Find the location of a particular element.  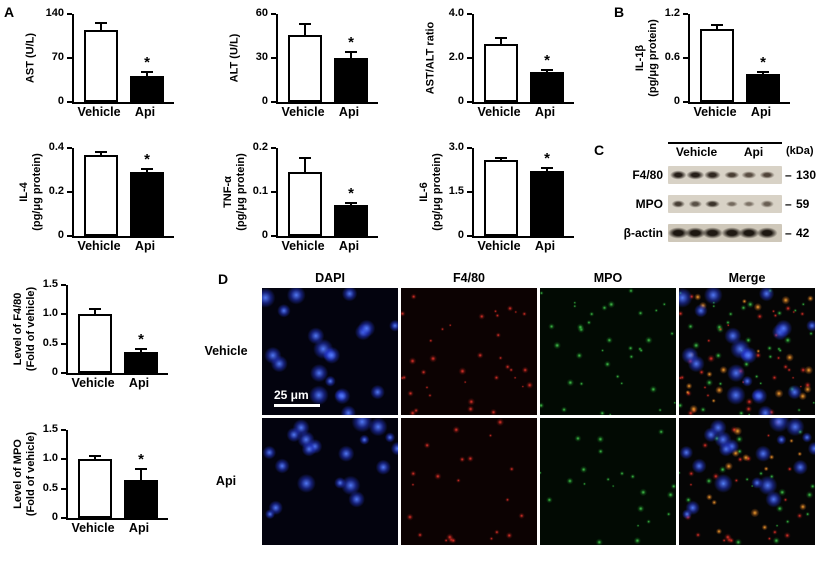

chart-alt: ALT (U/L) 0 30 60 * Vehicle Api is located at coordinates (304, 65).